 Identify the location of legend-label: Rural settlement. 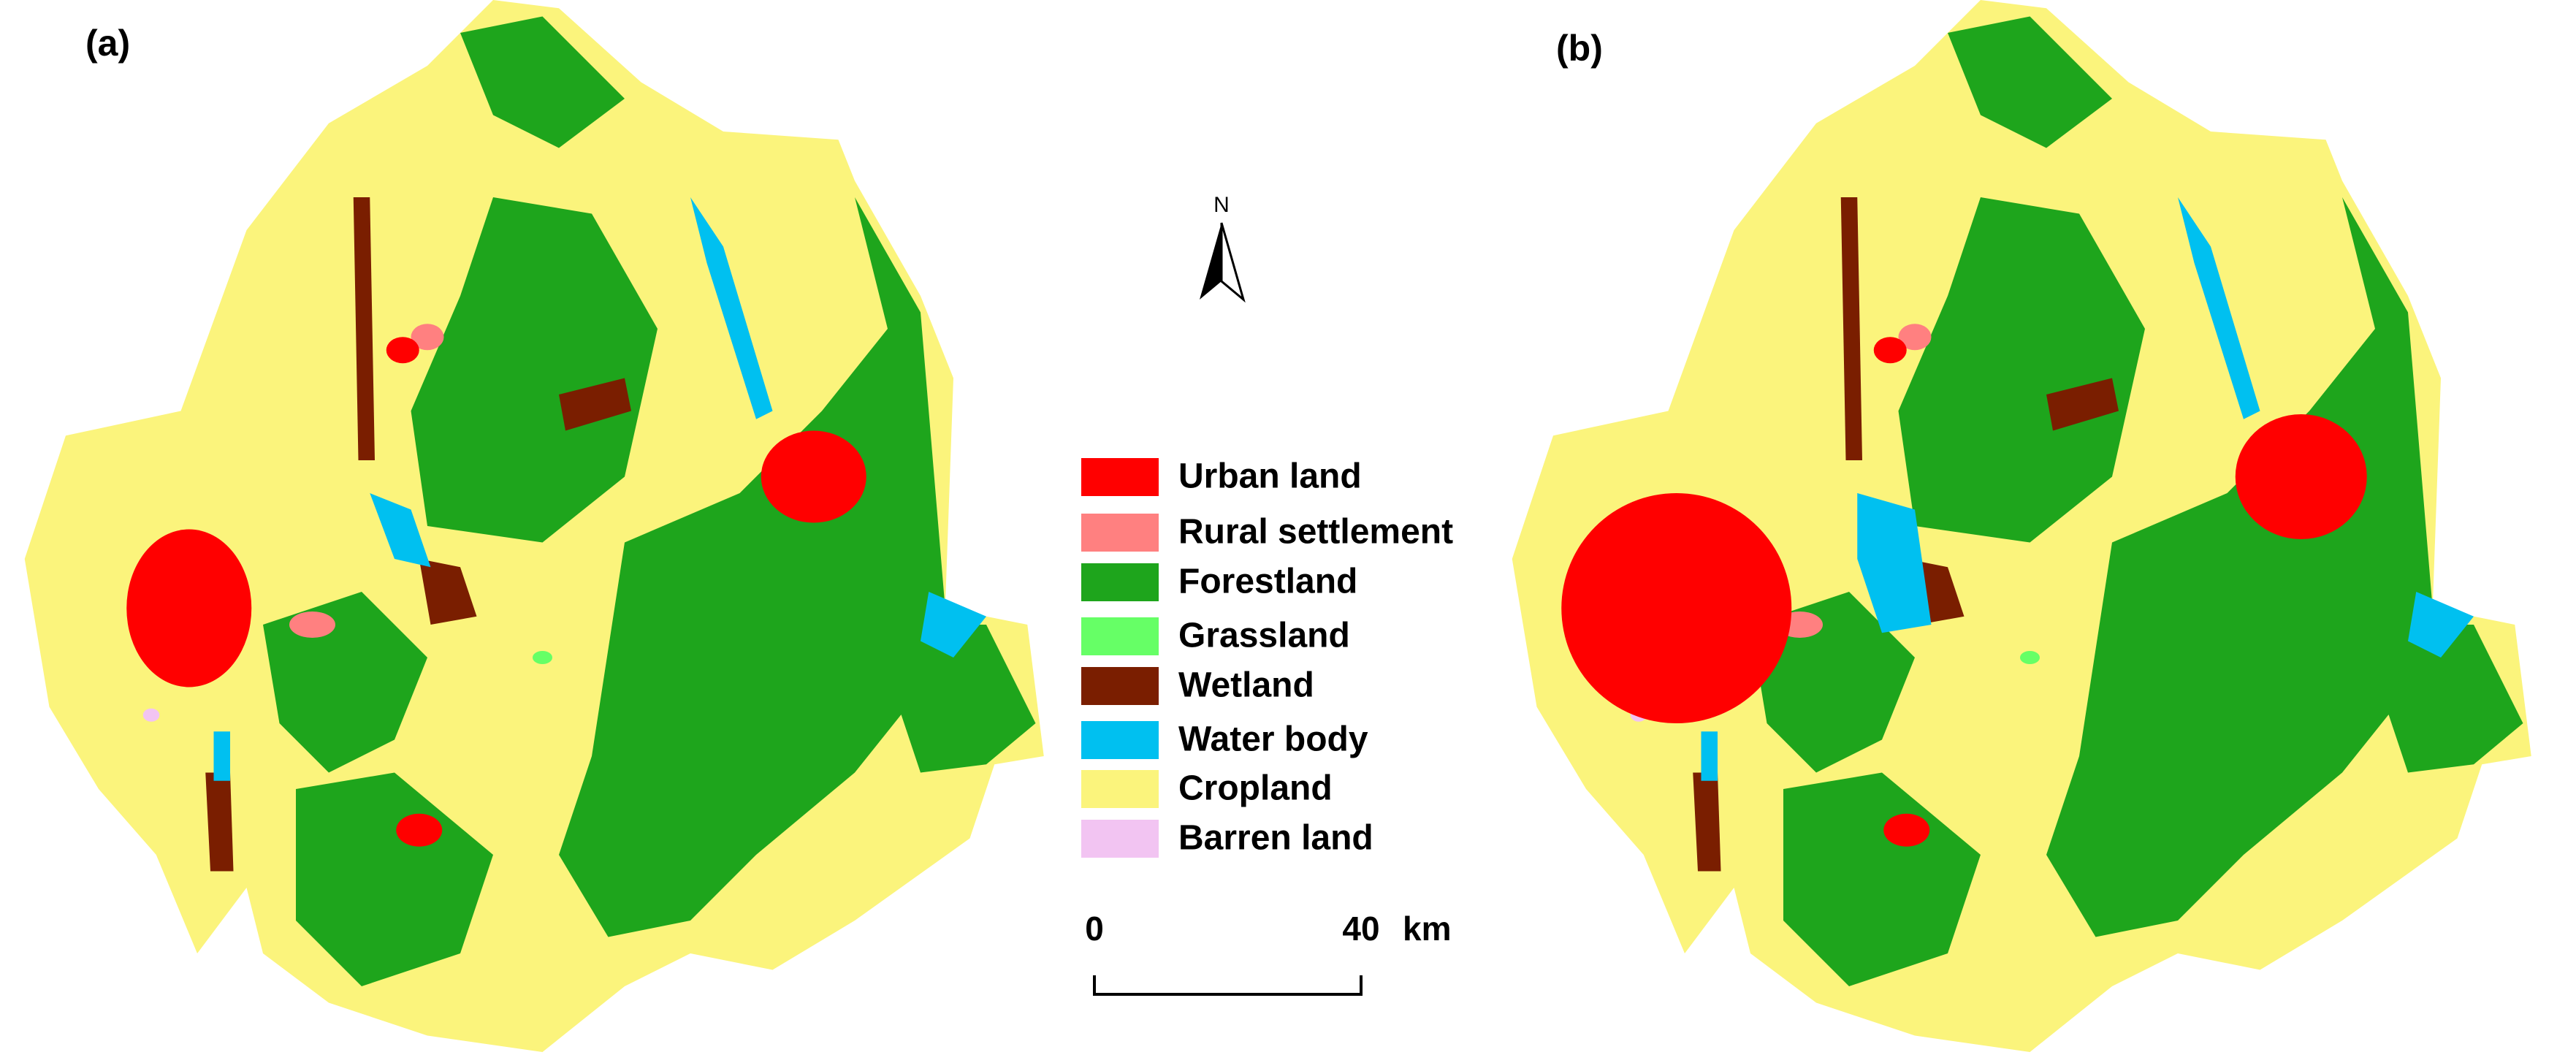
(1315, 532).